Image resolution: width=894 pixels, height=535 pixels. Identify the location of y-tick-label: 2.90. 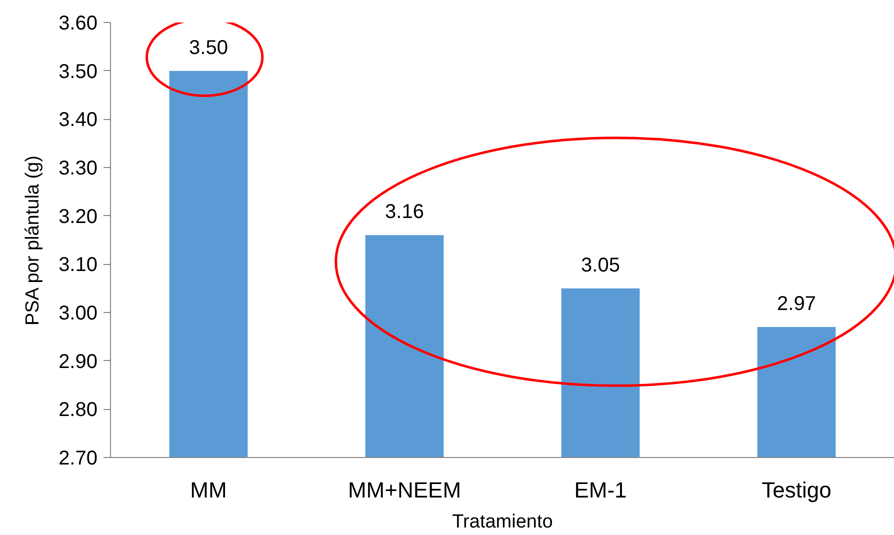
(78, 361).